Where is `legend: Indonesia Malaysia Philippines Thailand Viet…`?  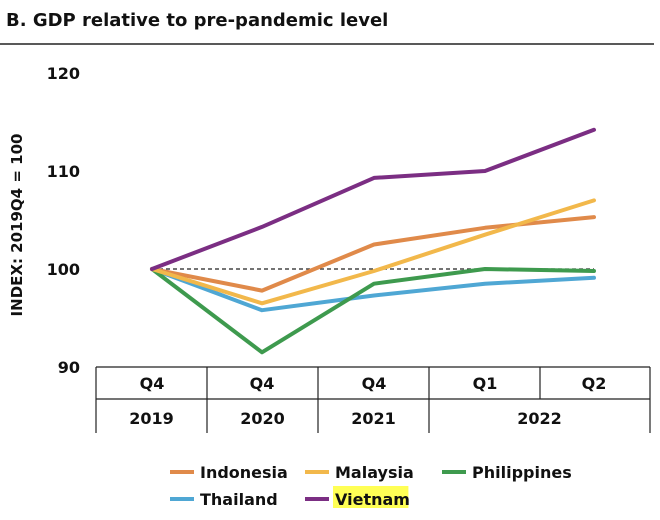
legend: Indonesia Malaysia Philippines Thailand Viet… is located at coordinates (371, 486).